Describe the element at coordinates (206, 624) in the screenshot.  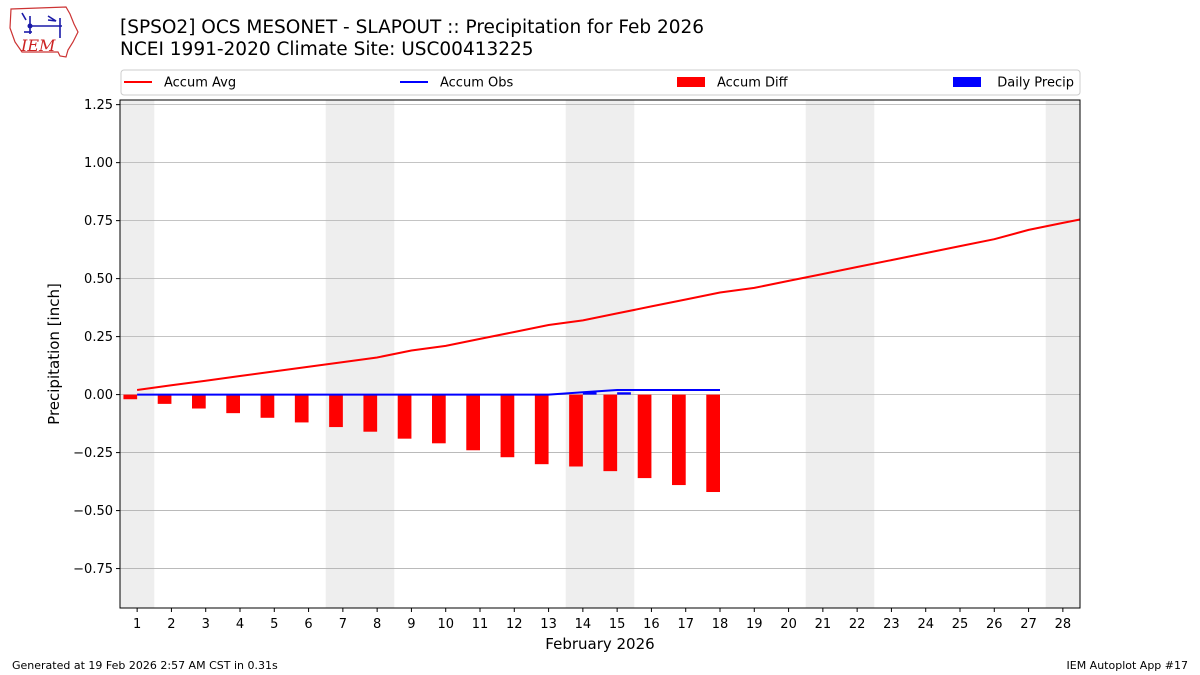
I see `x-tick-label: 3` at that location.